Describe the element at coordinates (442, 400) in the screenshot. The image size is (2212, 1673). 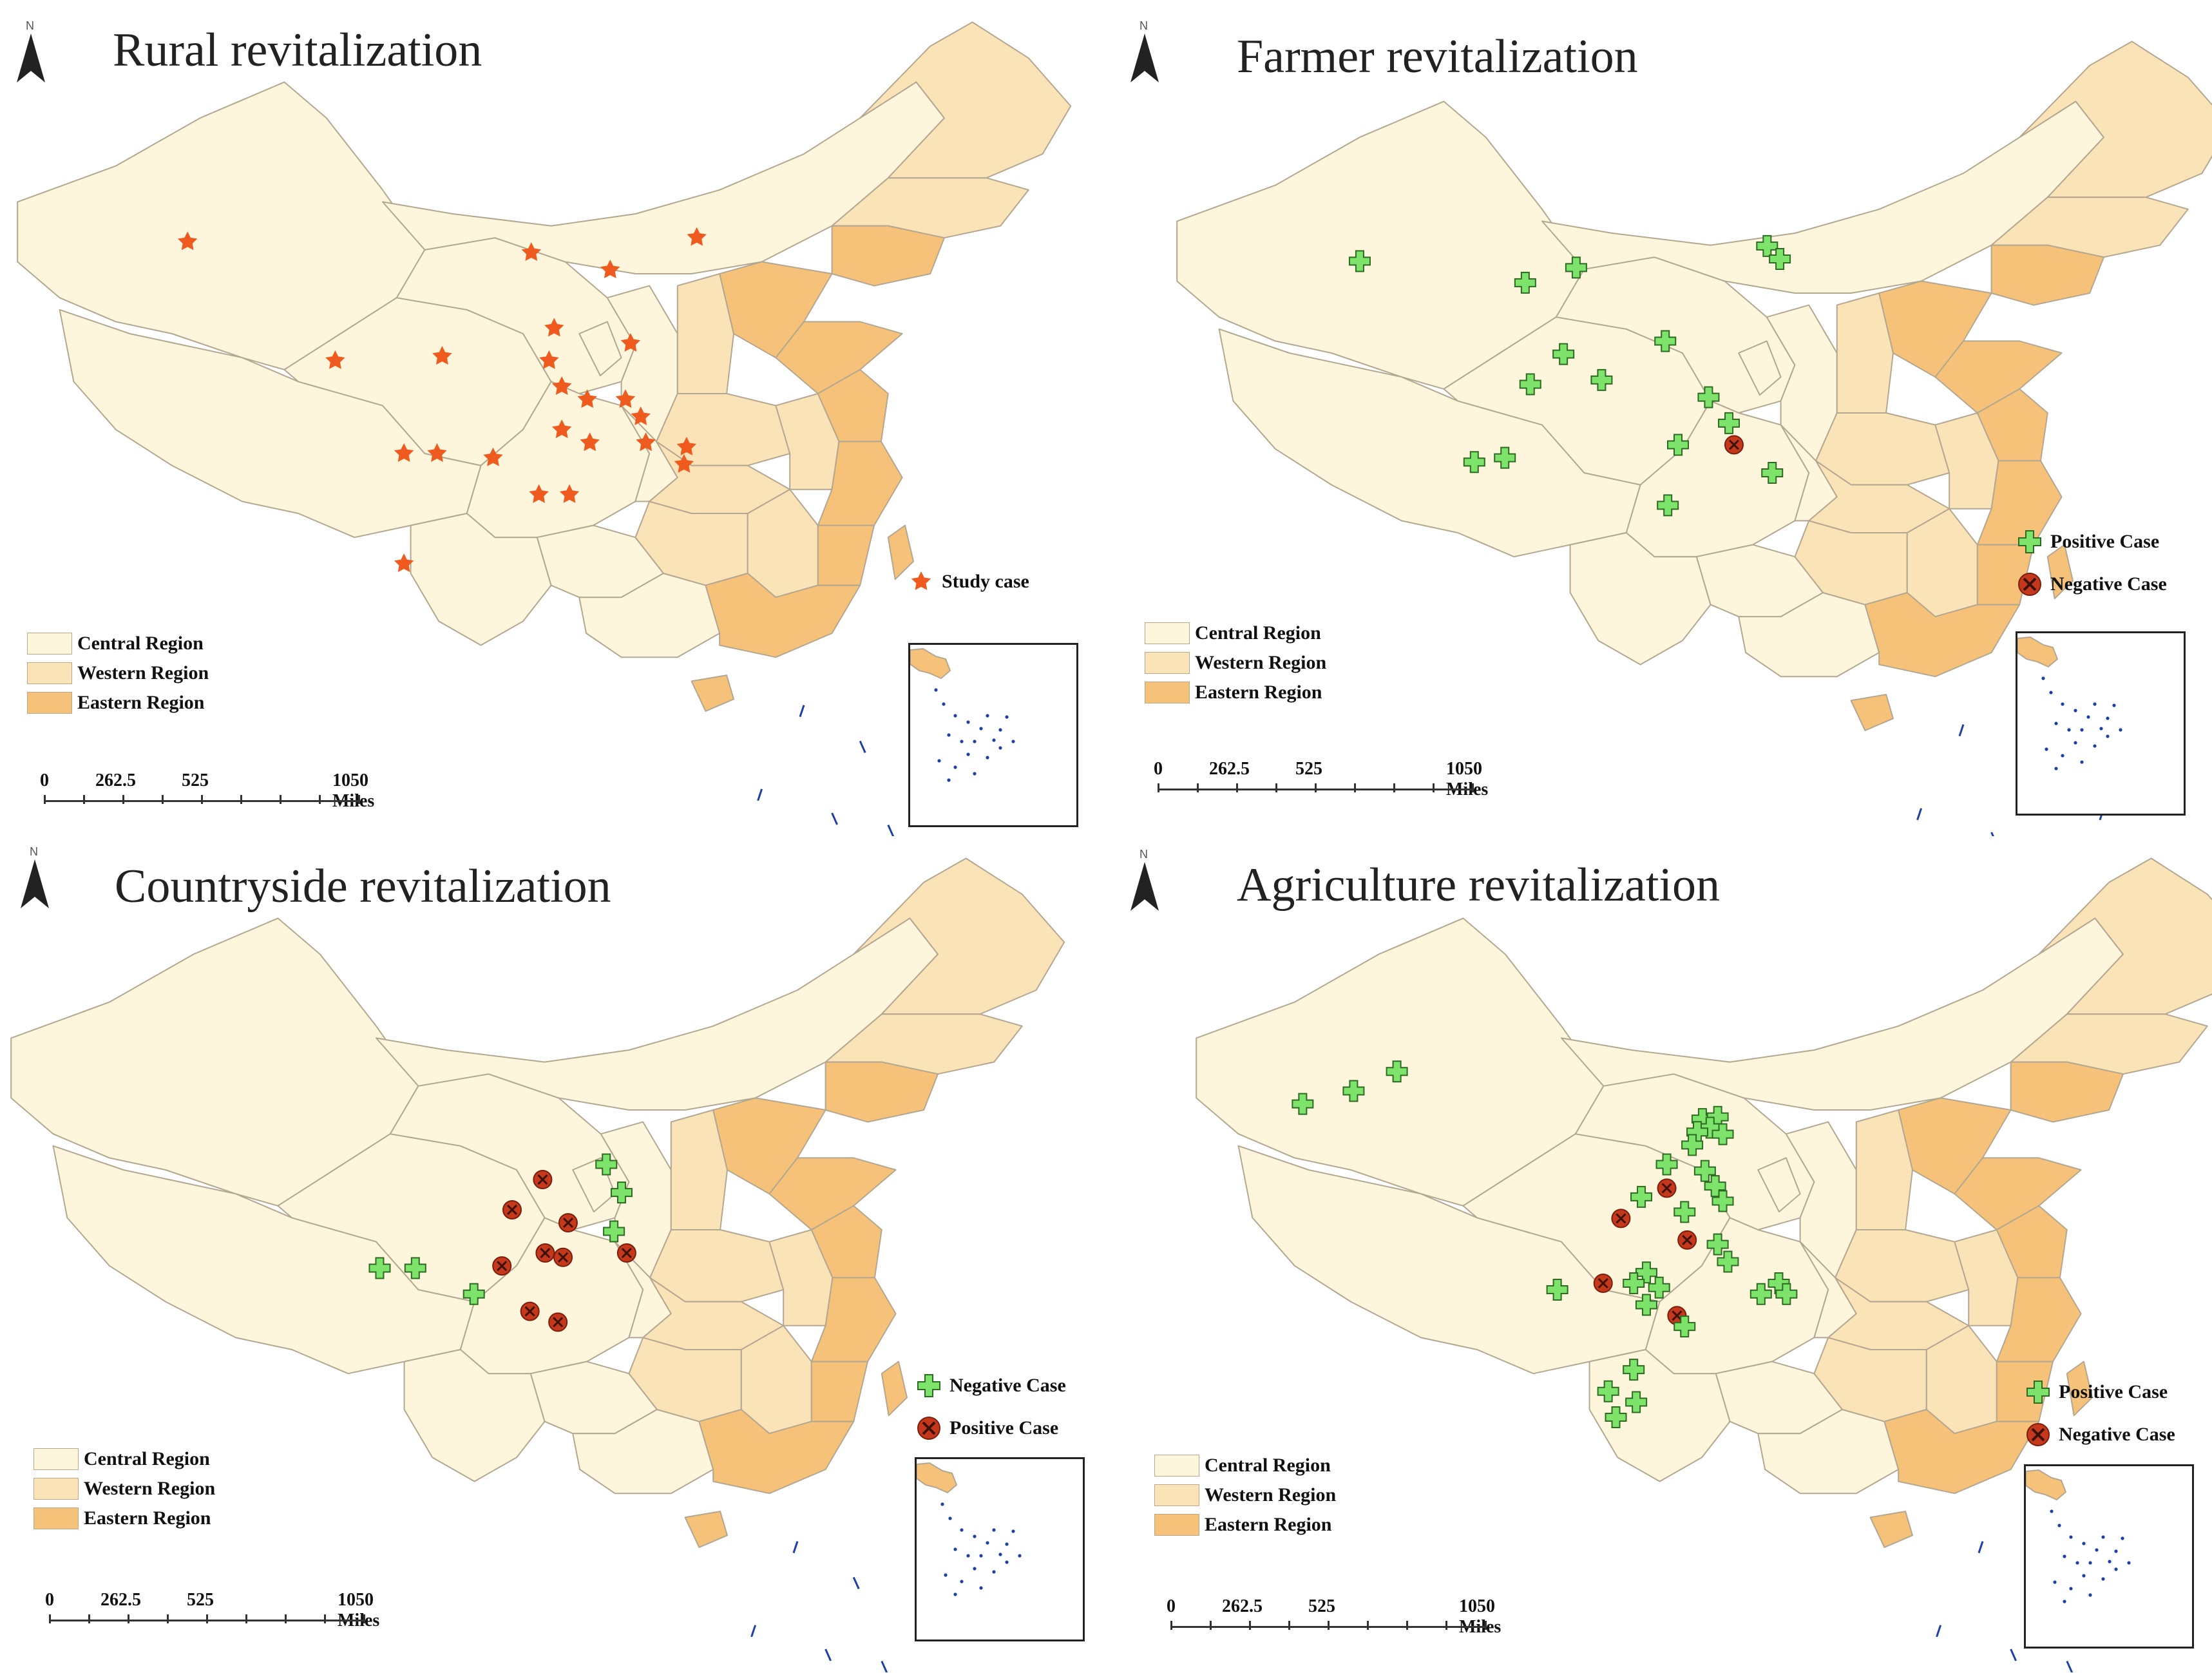
I see `markers-rural` at that location.